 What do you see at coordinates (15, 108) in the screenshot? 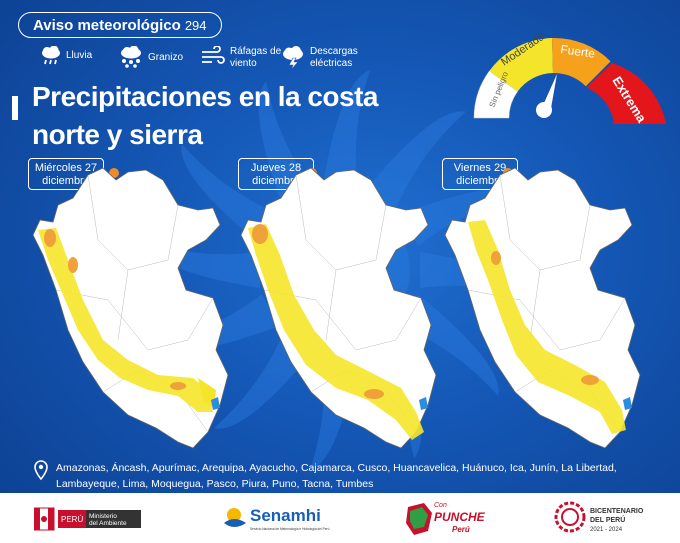
I see `title-accent-bar` at bounding box center [15, 108].